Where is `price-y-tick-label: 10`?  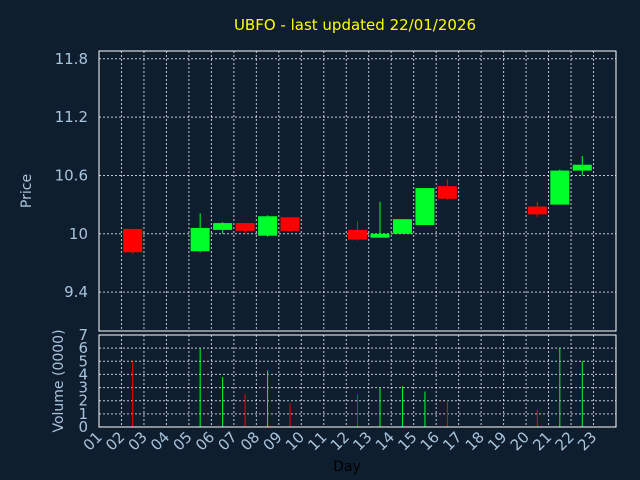
price-y-tick-label: 10 is located at coordinates (78, 234).